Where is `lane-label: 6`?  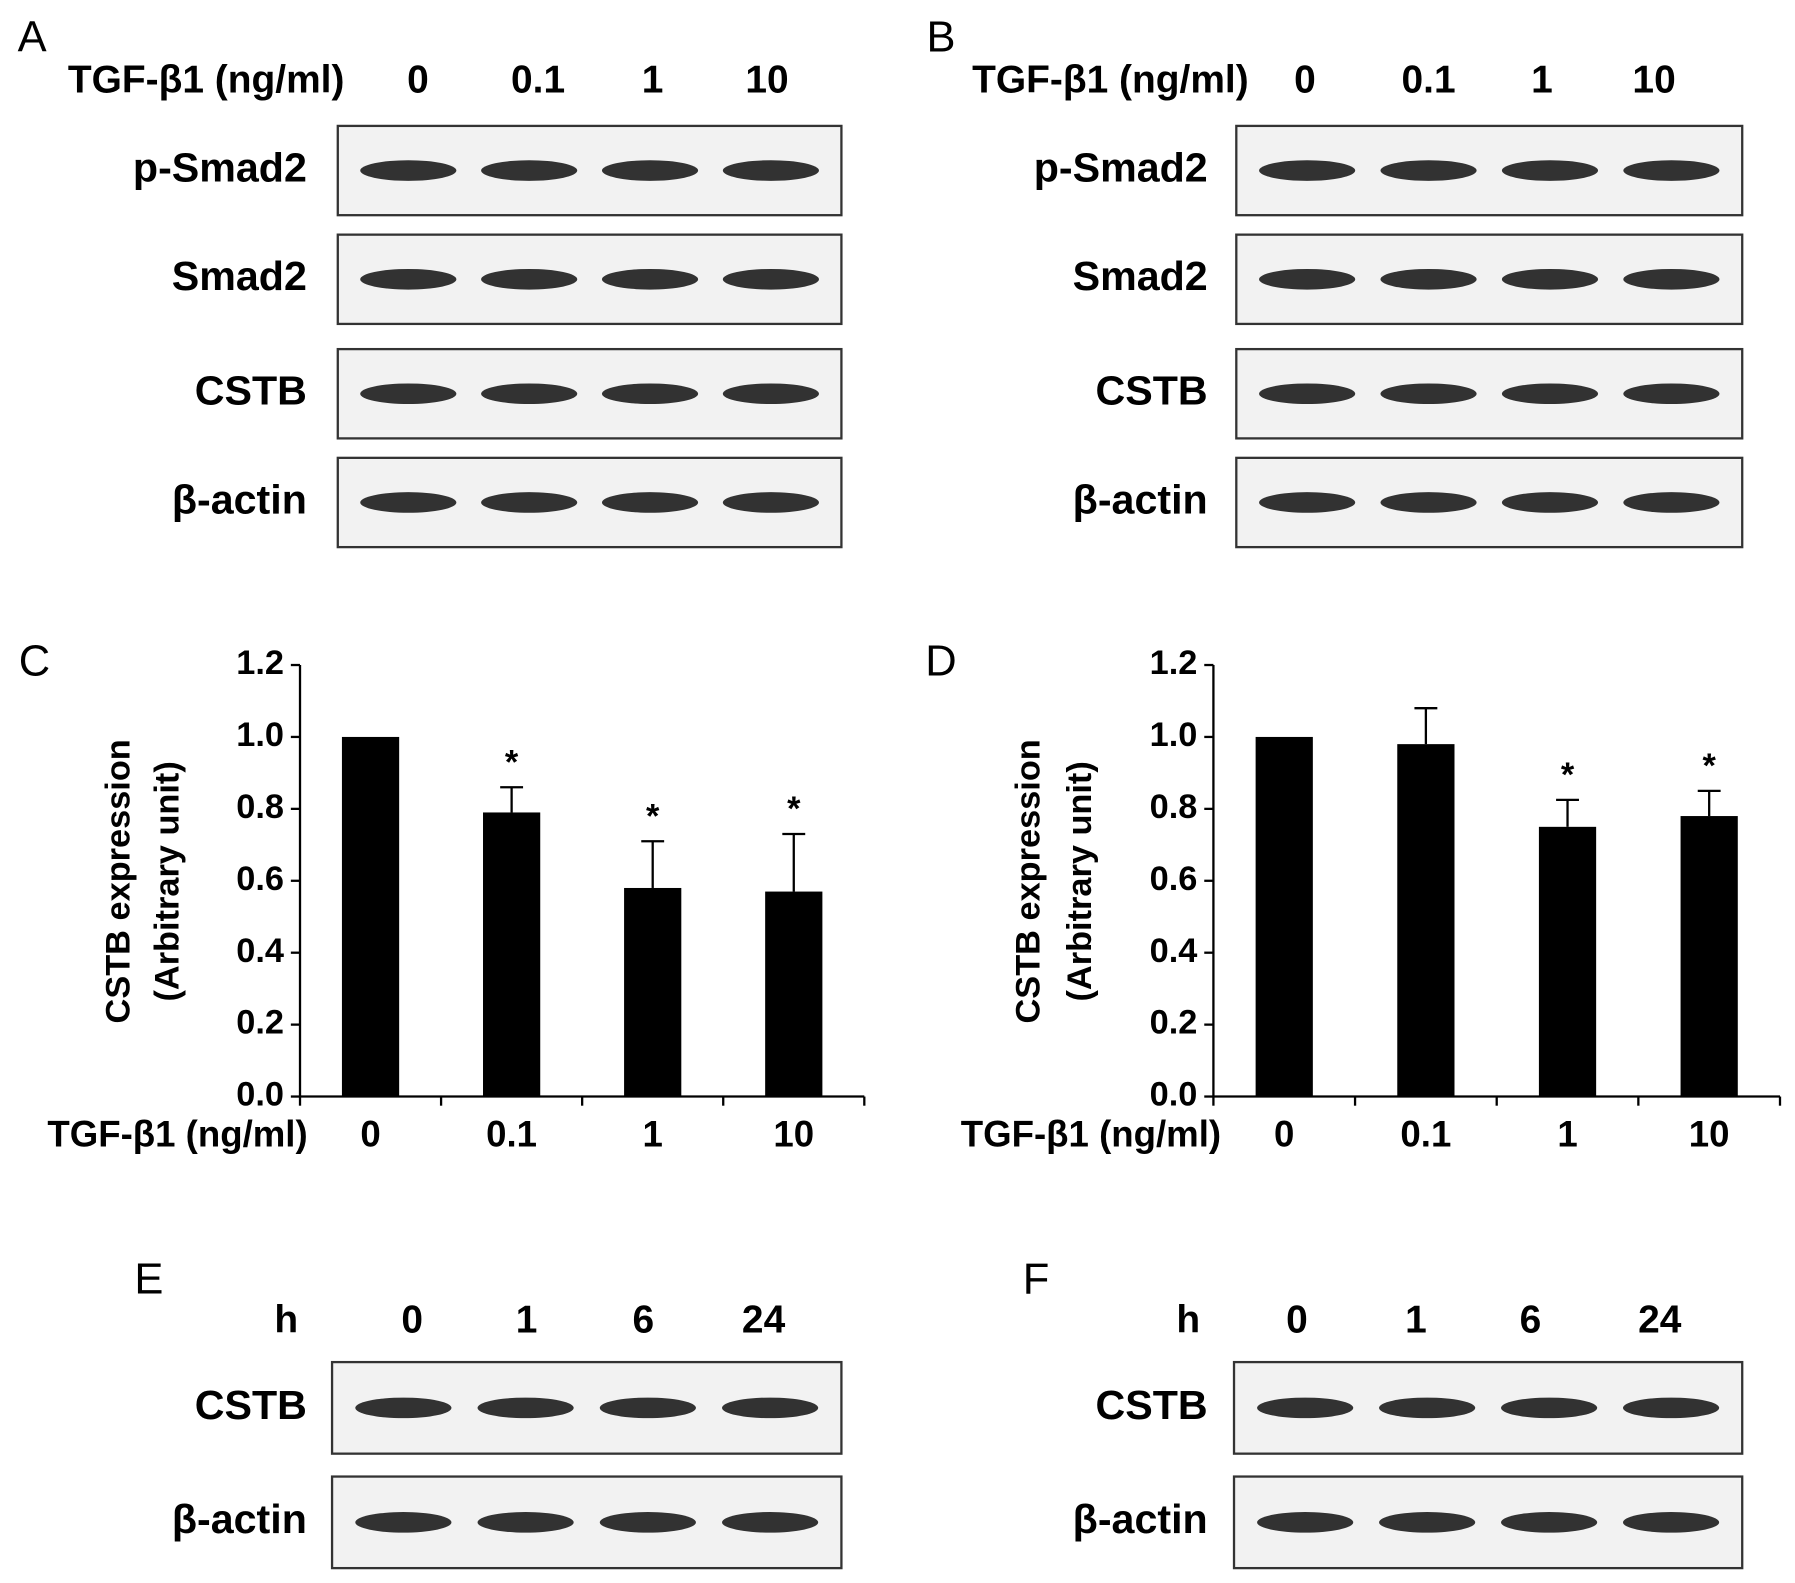 lane-label: 6 is located at coordinates (644, 1319).